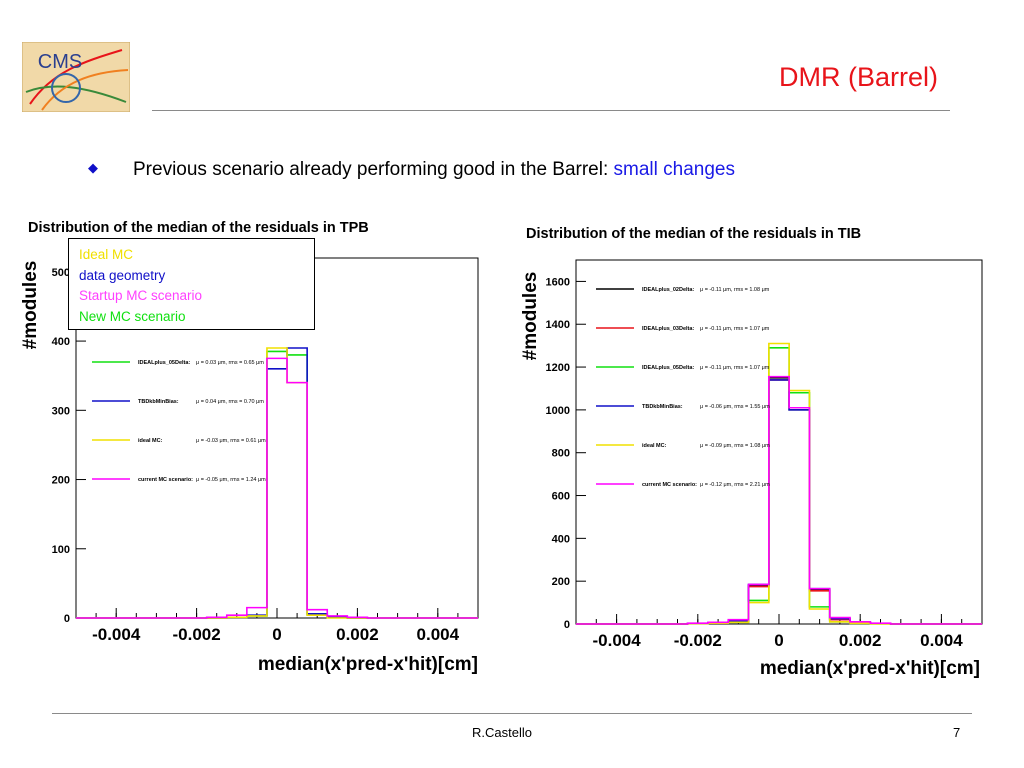 Image resolution: width=1024 pixels, height=768 pixels. I want to click on legend-series-stats: μ = -0.12 μm, rms = 2.21 μm, so click(735, 485).